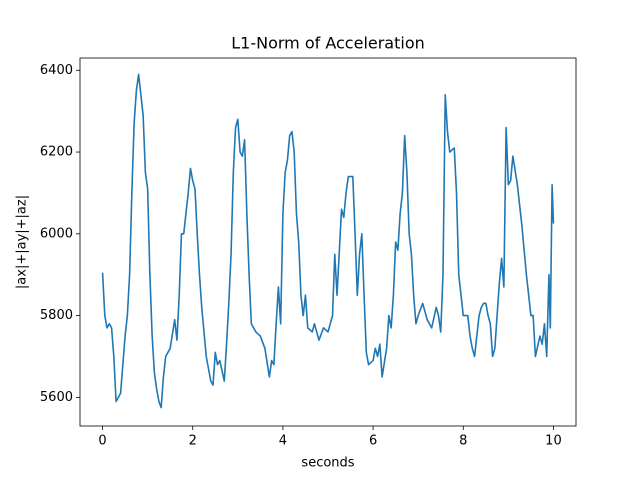 This screenshot has height=480, width=640. Describe the element at coordinates (22, 242) in the screenshot. I see `y-axis-label: |ax|+|ay|+|az|` at that location.